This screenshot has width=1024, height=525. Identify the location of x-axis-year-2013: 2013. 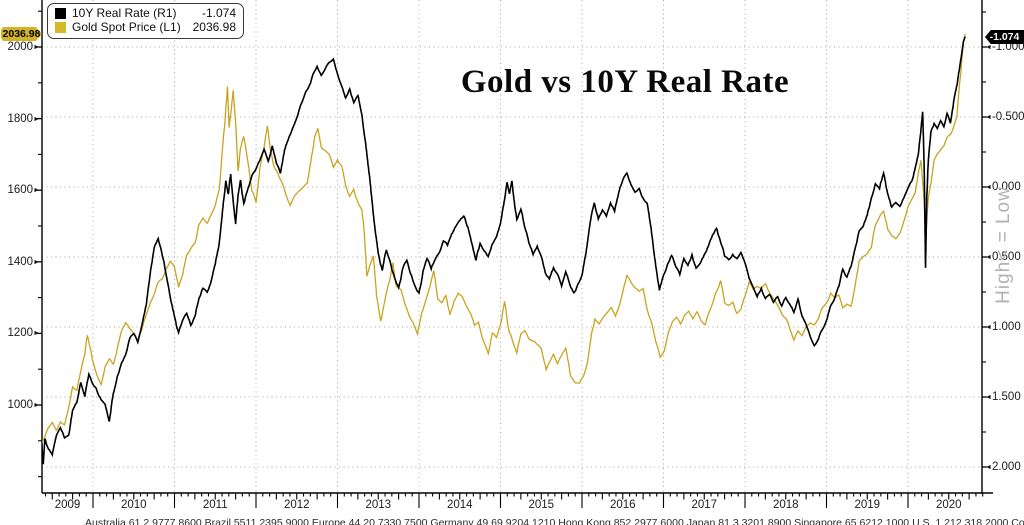
(378, 505).